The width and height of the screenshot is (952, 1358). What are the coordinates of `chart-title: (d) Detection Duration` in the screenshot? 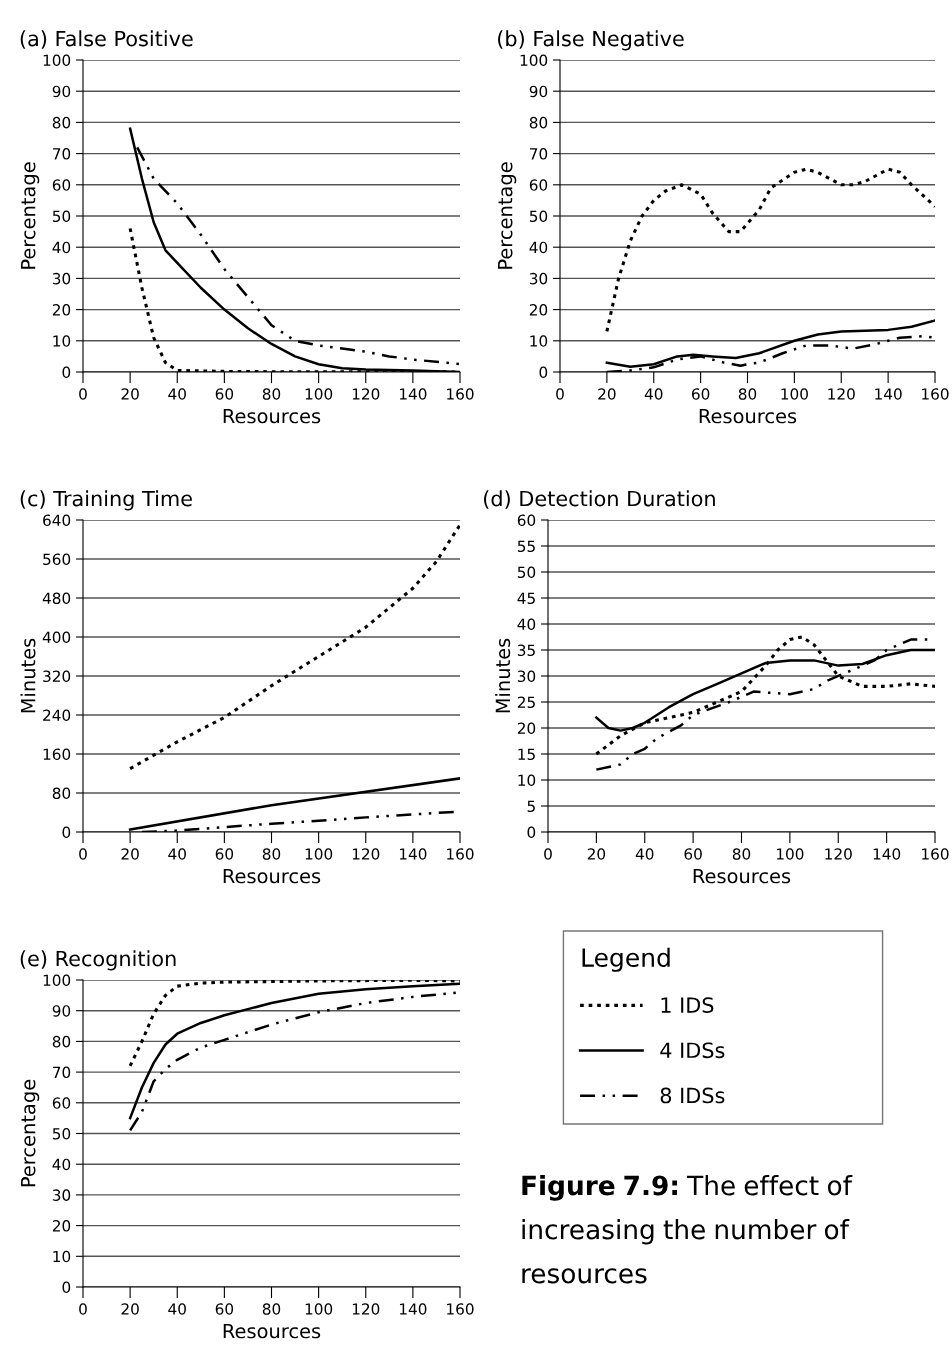 It's located at (599, 499).